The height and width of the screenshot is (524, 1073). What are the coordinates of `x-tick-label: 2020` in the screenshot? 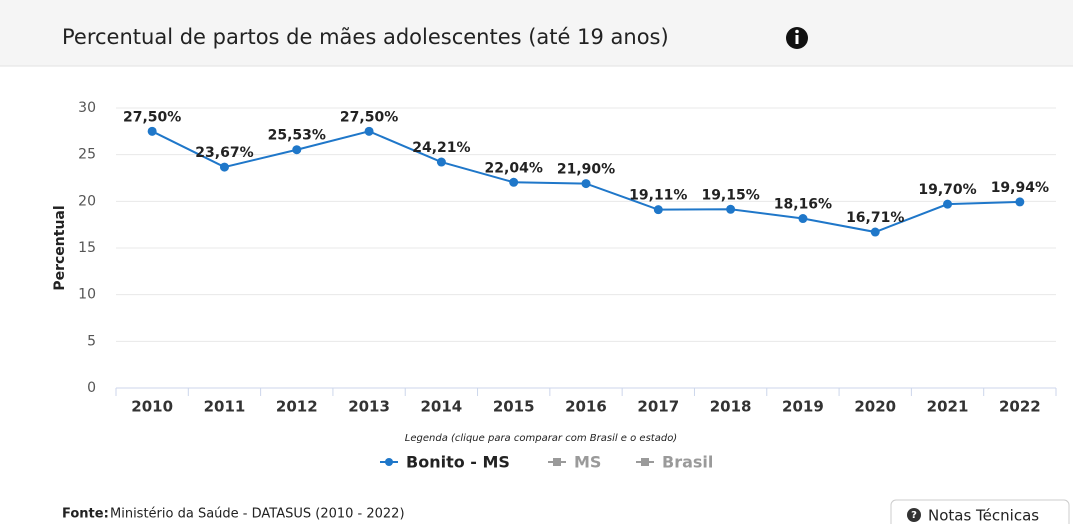 It's located at (875, 407).